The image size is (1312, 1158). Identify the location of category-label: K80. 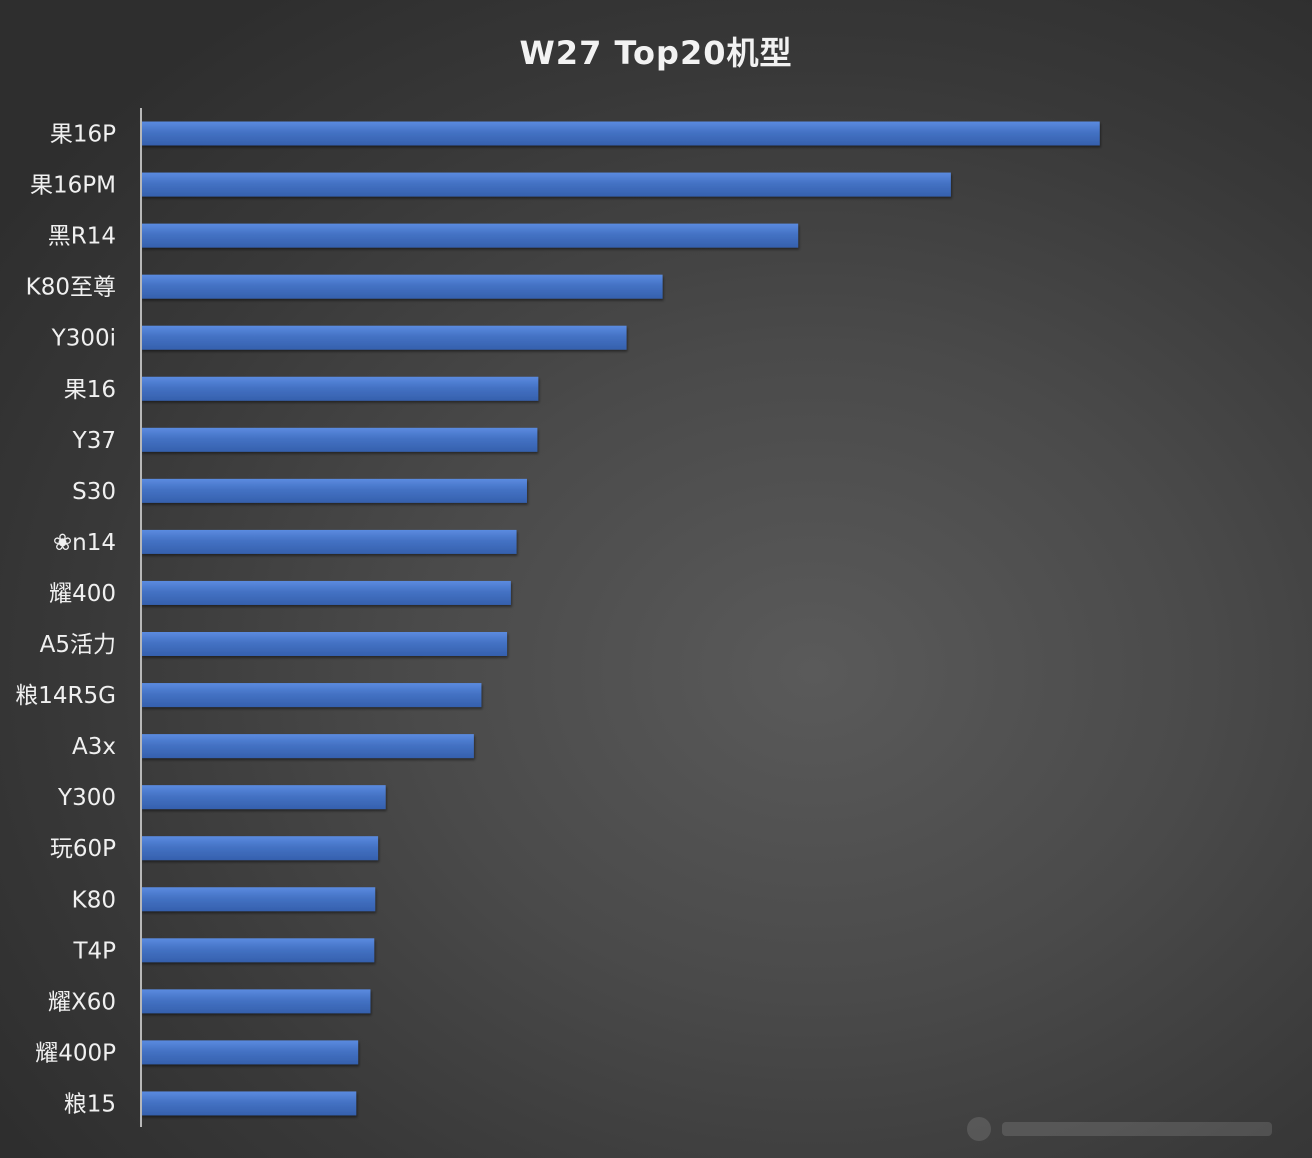
(94, 900).